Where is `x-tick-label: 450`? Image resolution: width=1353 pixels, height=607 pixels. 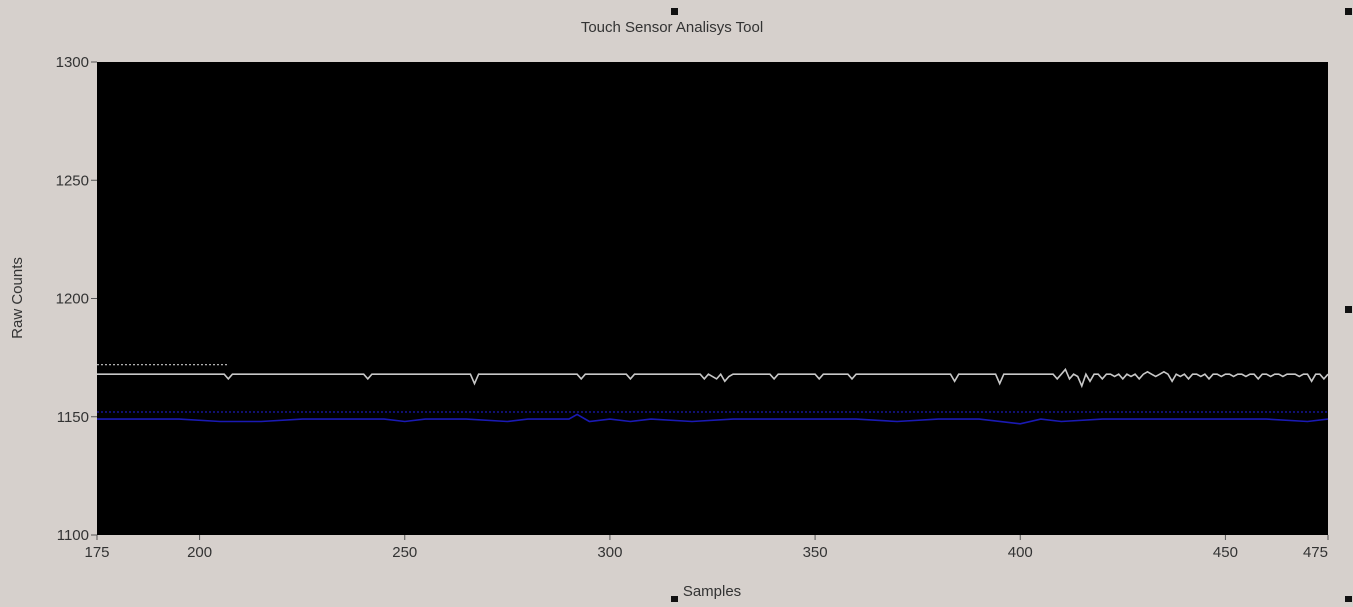
x-tick-label: 450 is located at coordinates (1225, 552).